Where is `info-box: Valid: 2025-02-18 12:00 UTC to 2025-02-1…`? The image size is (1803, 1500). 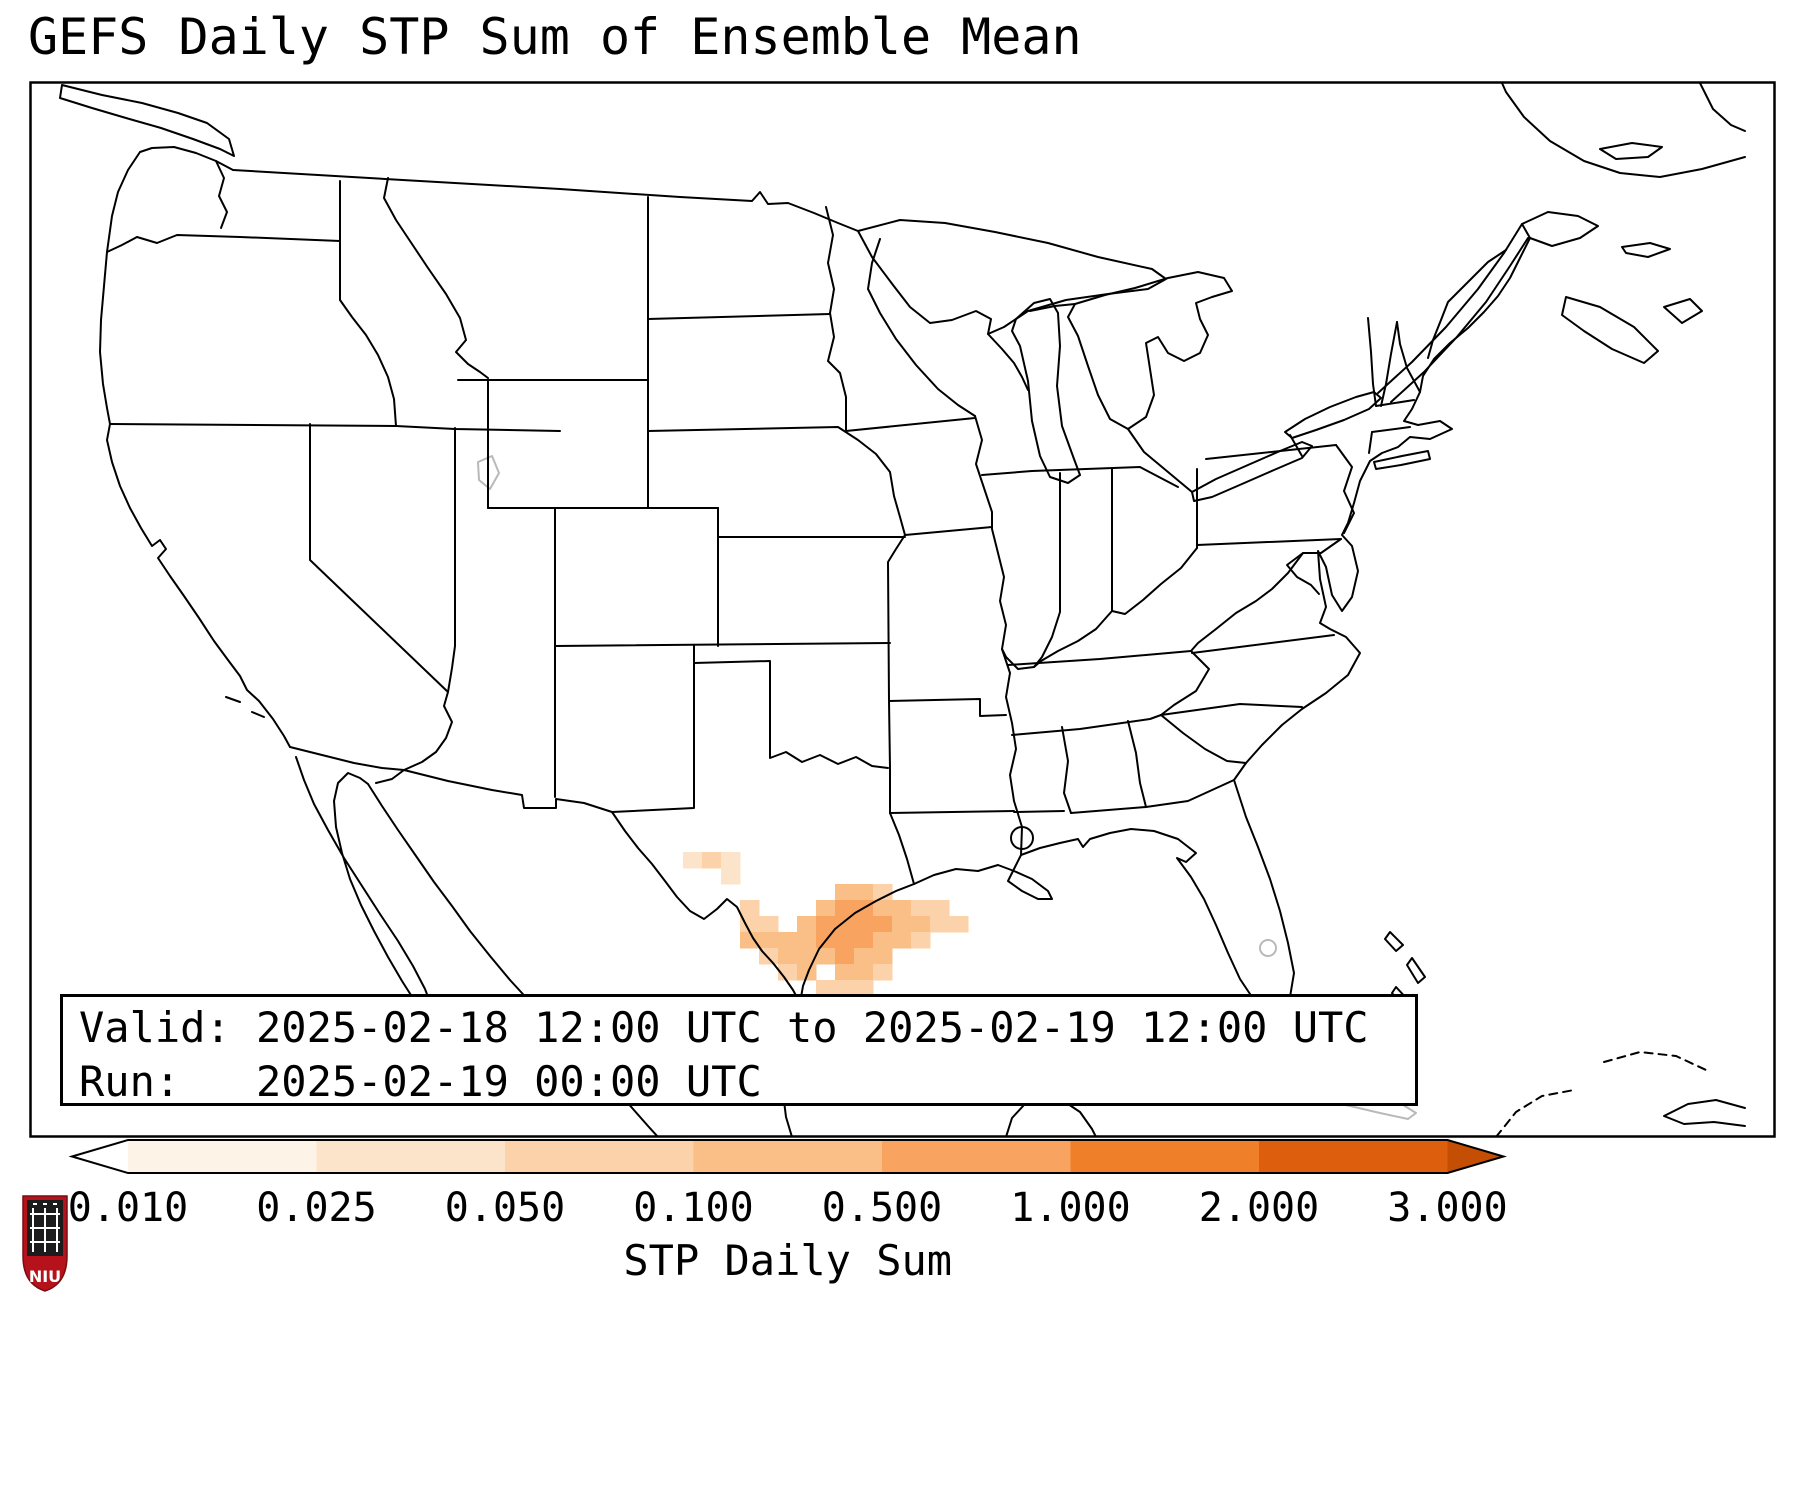
info-box: Valid: 2025-02-18 12:00 UTC to 2025-02-1… is located at coordinates (739, 1050).